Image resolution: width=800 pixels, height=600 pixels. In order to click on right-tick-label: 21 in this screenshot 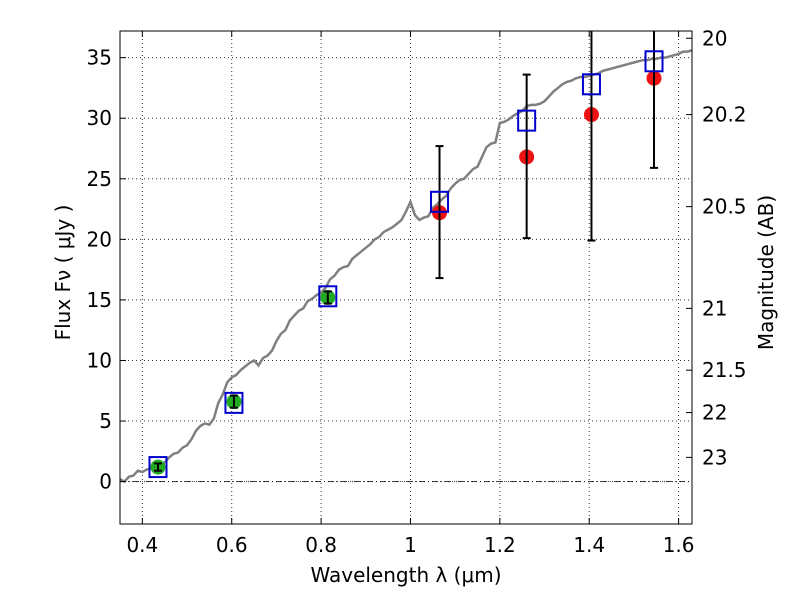, I will do `click(714, 308)`.